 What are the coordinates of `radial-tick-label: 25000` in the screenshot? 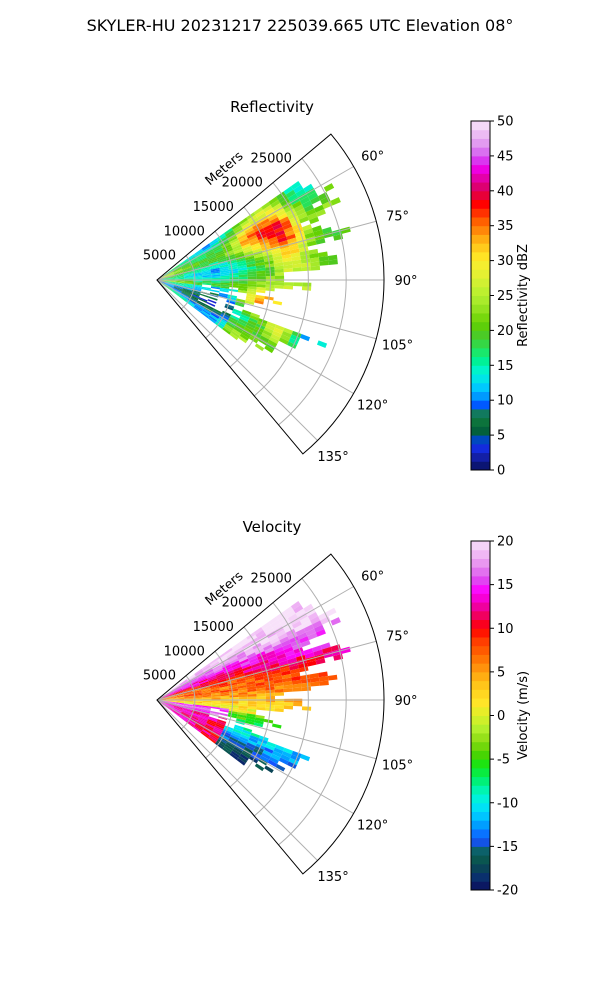 It's located at (271, 158).